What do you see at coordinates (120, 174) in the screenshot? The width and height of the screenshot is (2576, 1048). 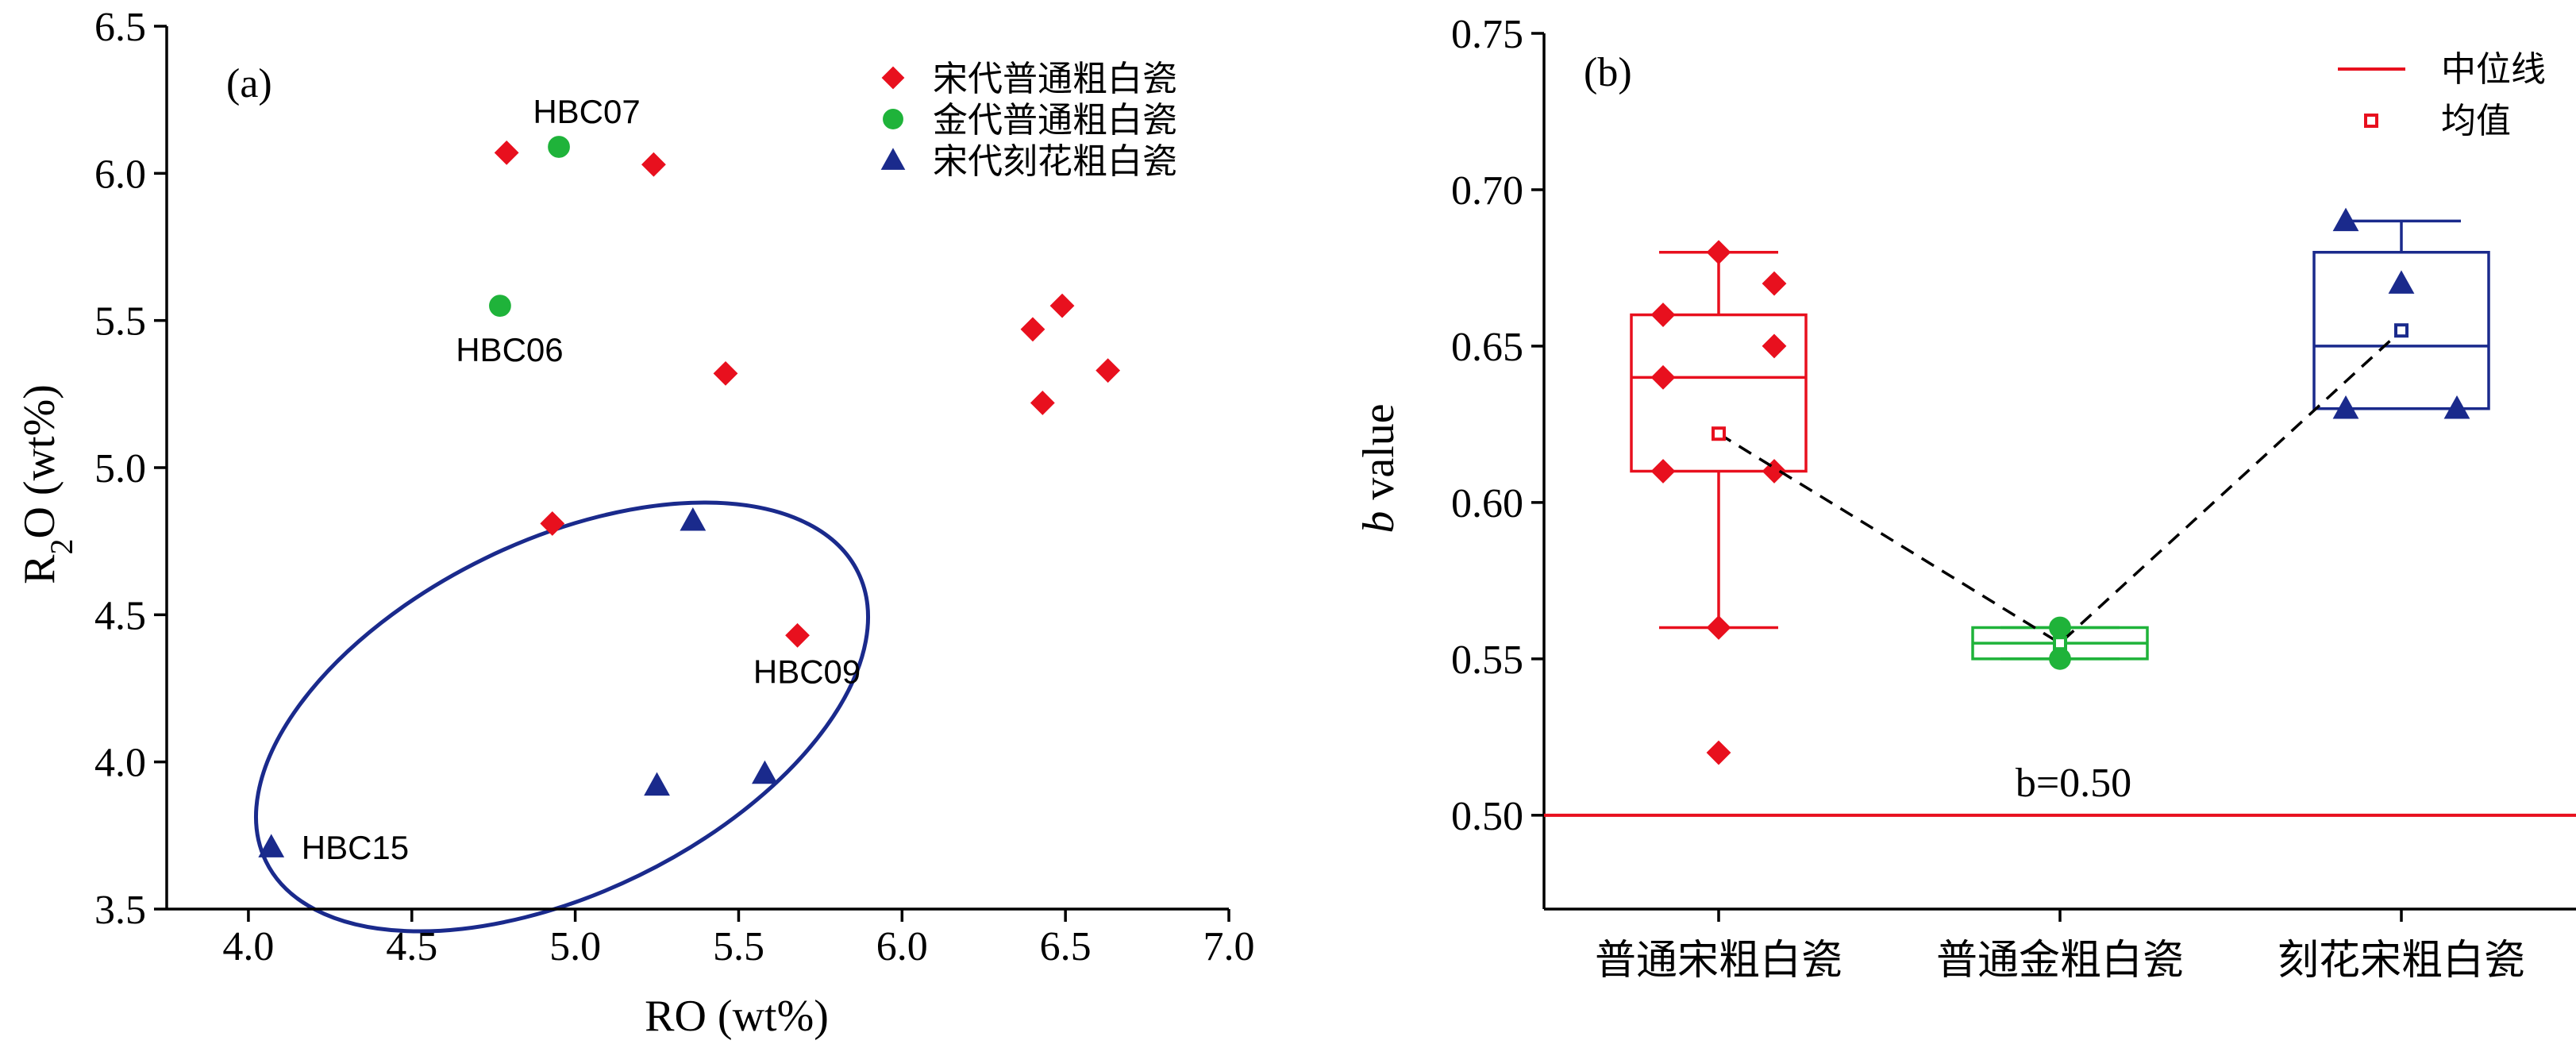 I see `y-tick-label: 6.0` at bounding box center [120, 174].